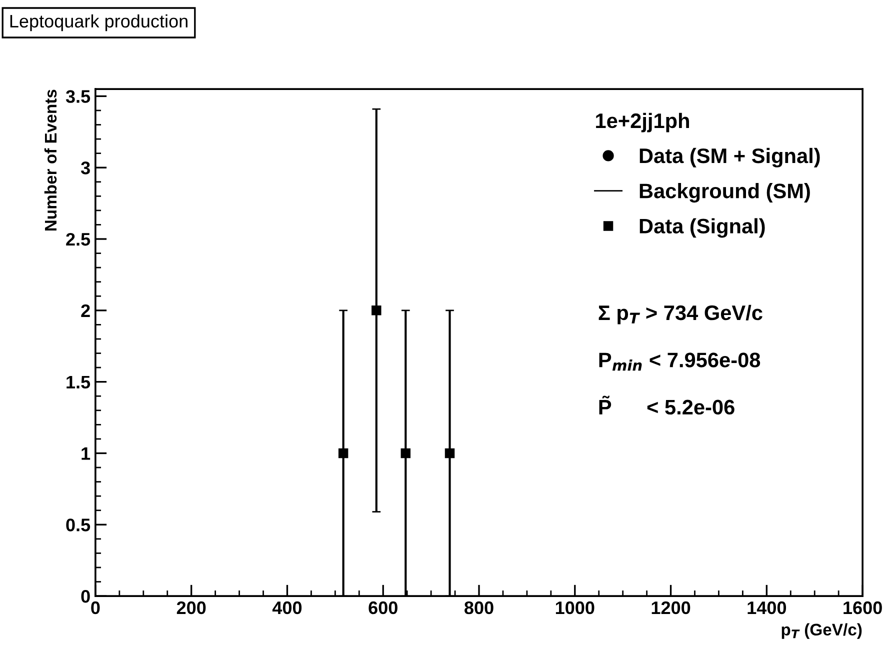 This screenshot has width=892, height=650. Describe the element at coordinates (822, 631) in the screenshot. I see `x-axis-title: p$_{T}$ (GeV/c)` at that location.